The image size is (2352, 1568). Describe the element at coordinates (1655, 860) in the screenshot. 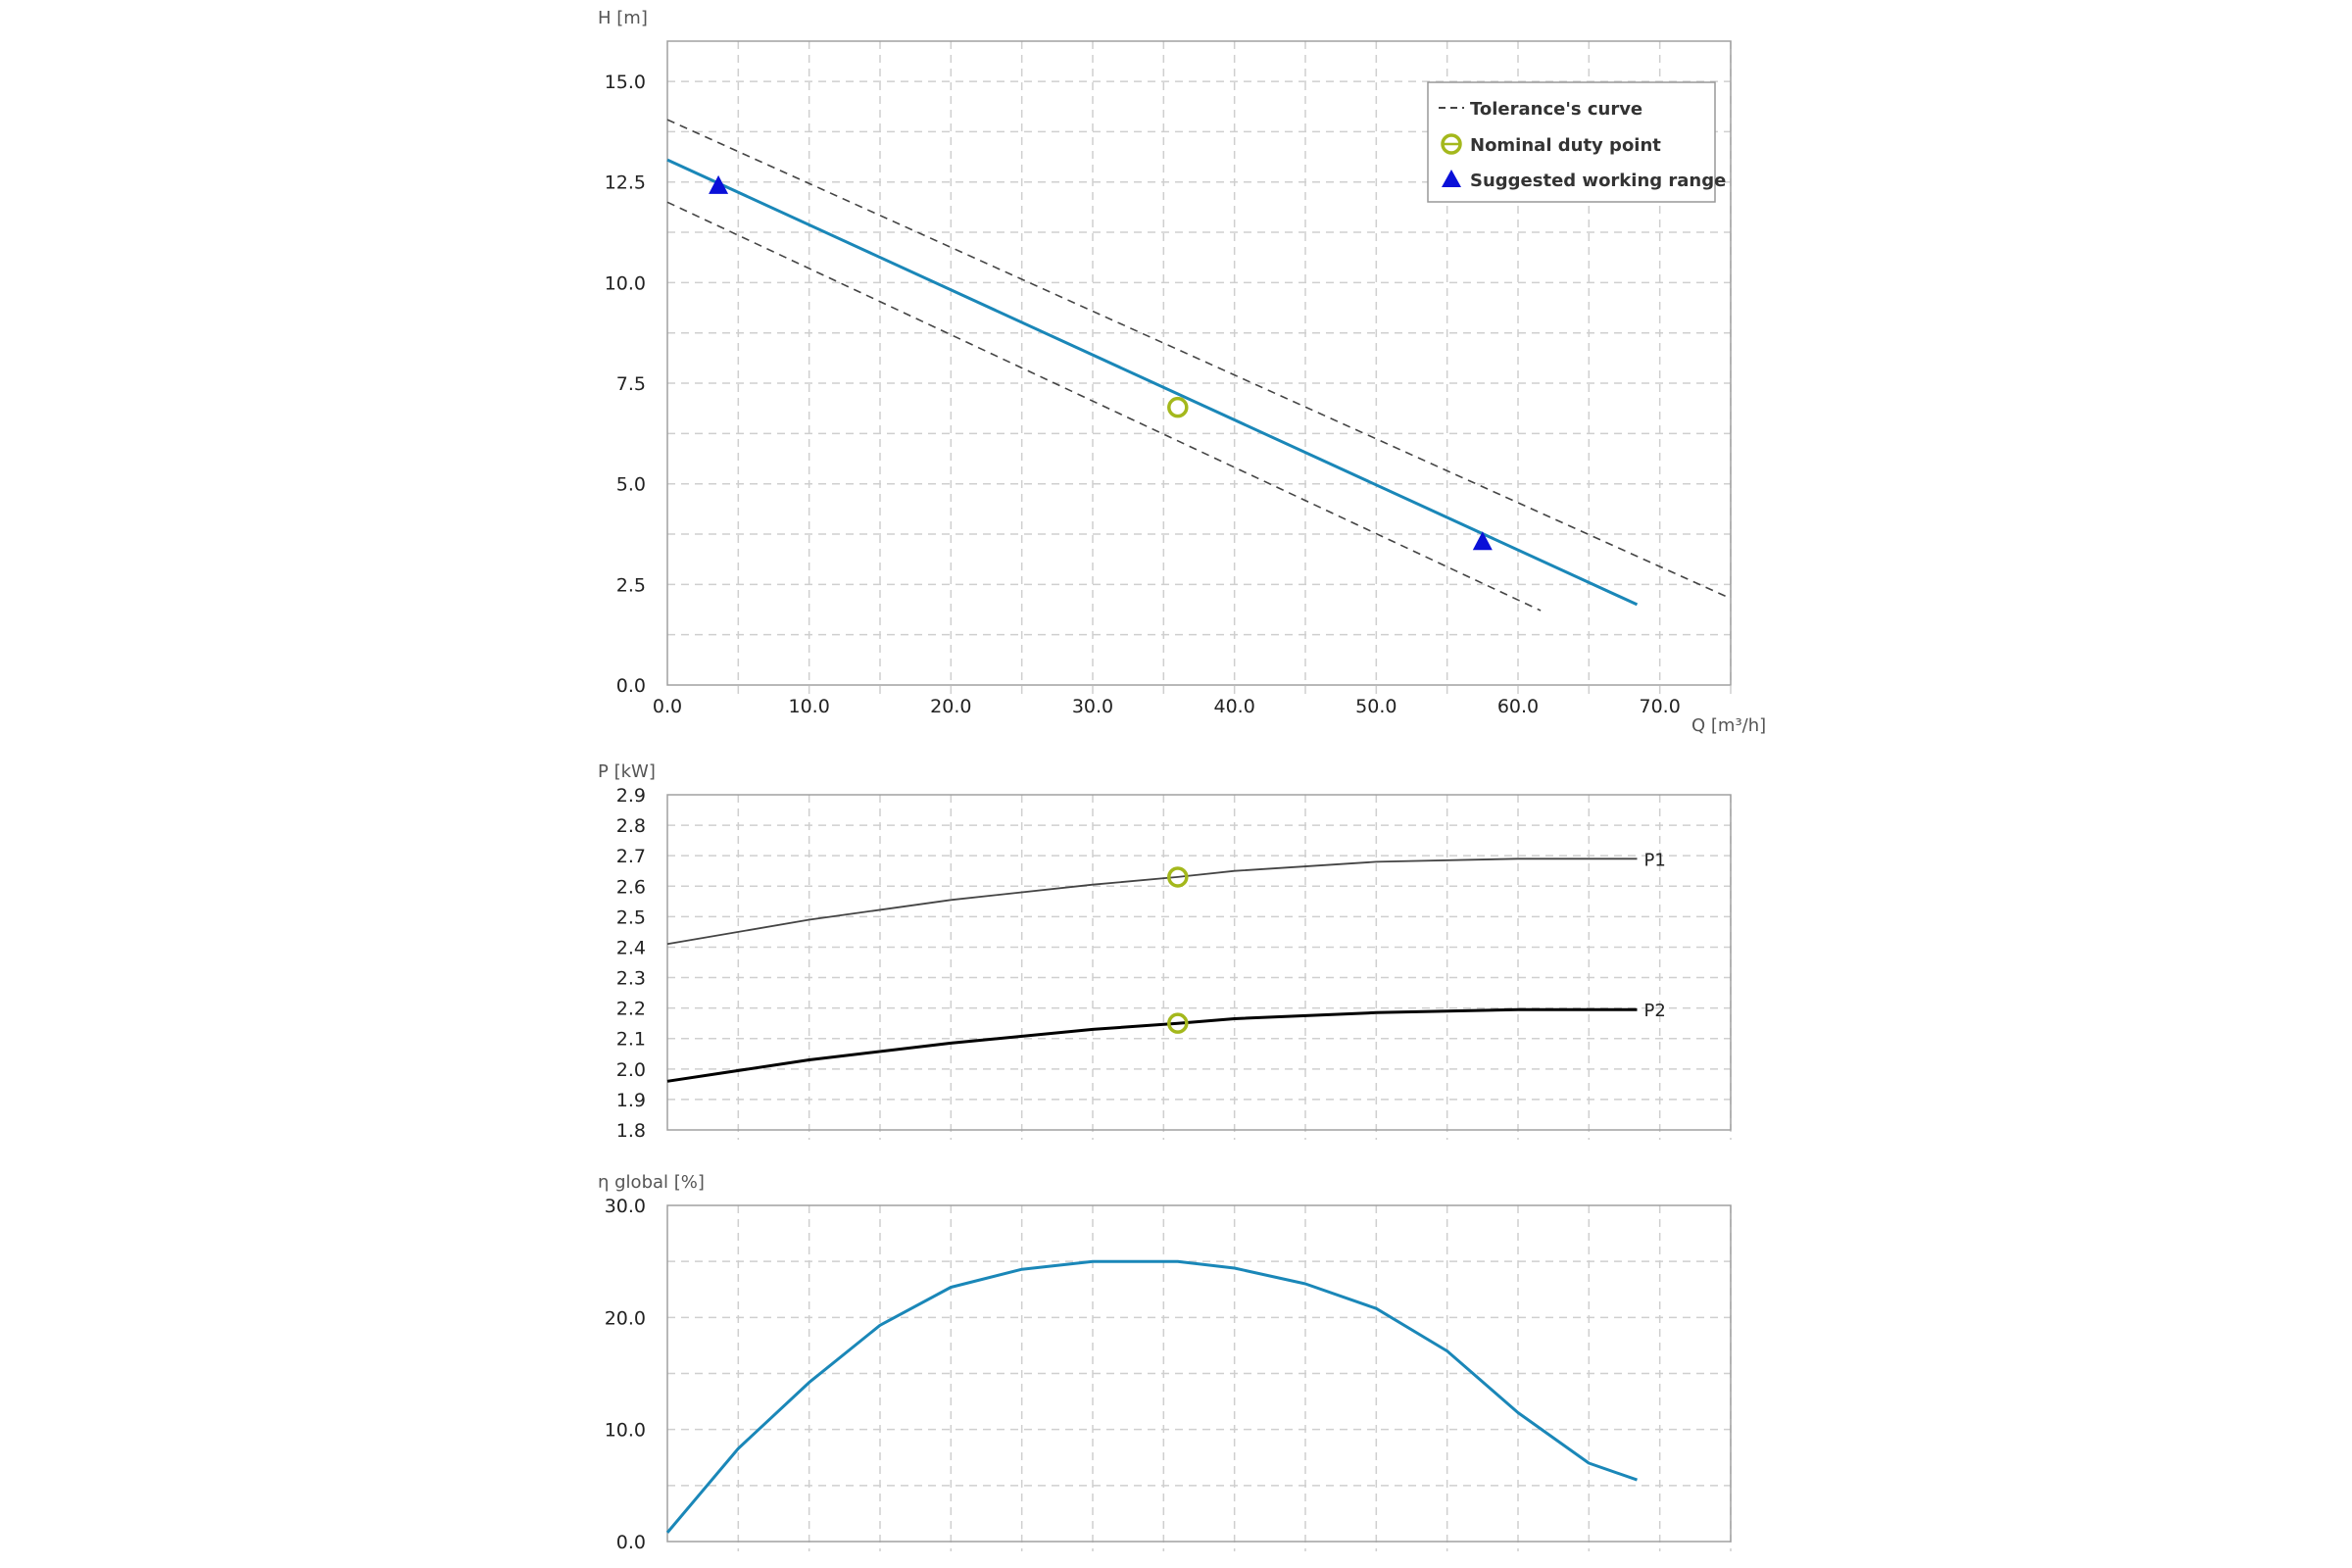

I see `series-label-p1: P1` at that location.